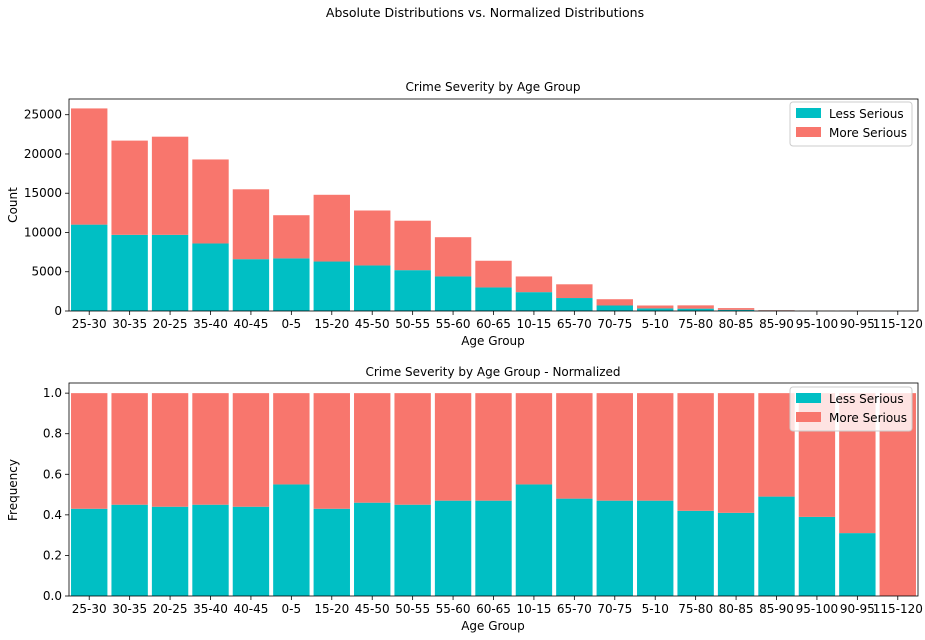 This screenshot has width=925, height=640. Describe the element at coordinates (574, 609) in the screenshot. I see `x-tick-label: 65-70` at that location.